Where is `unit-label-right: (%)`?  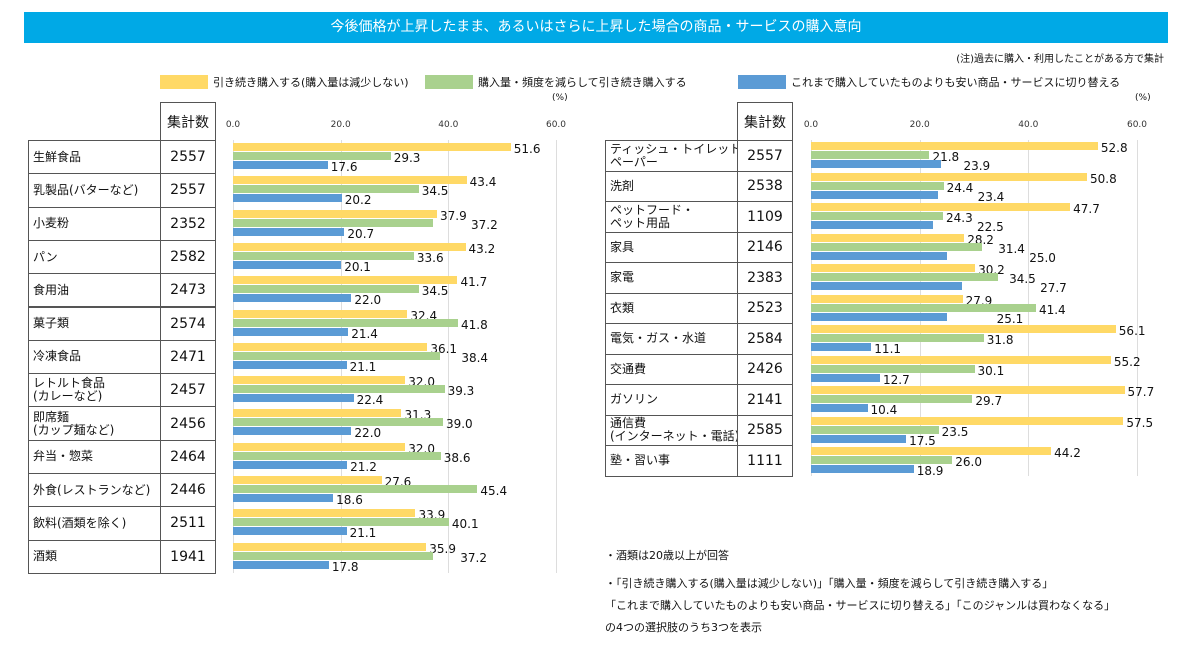
unit-label-right: (%) is located at coordinates (1143, 98).